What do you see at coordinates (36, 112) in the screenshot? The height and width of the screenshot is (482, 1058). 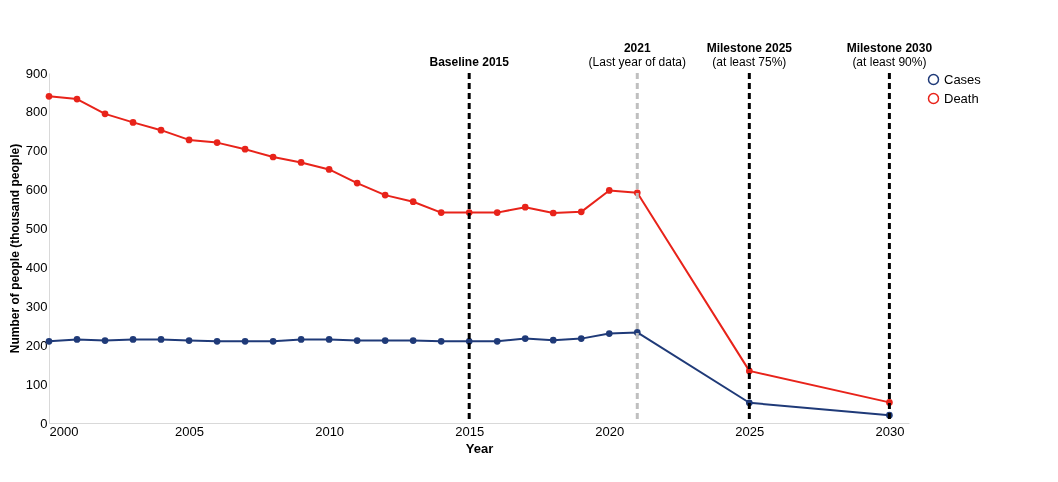 I see `y-tick-label: 800` at bounding box center [36, 112].